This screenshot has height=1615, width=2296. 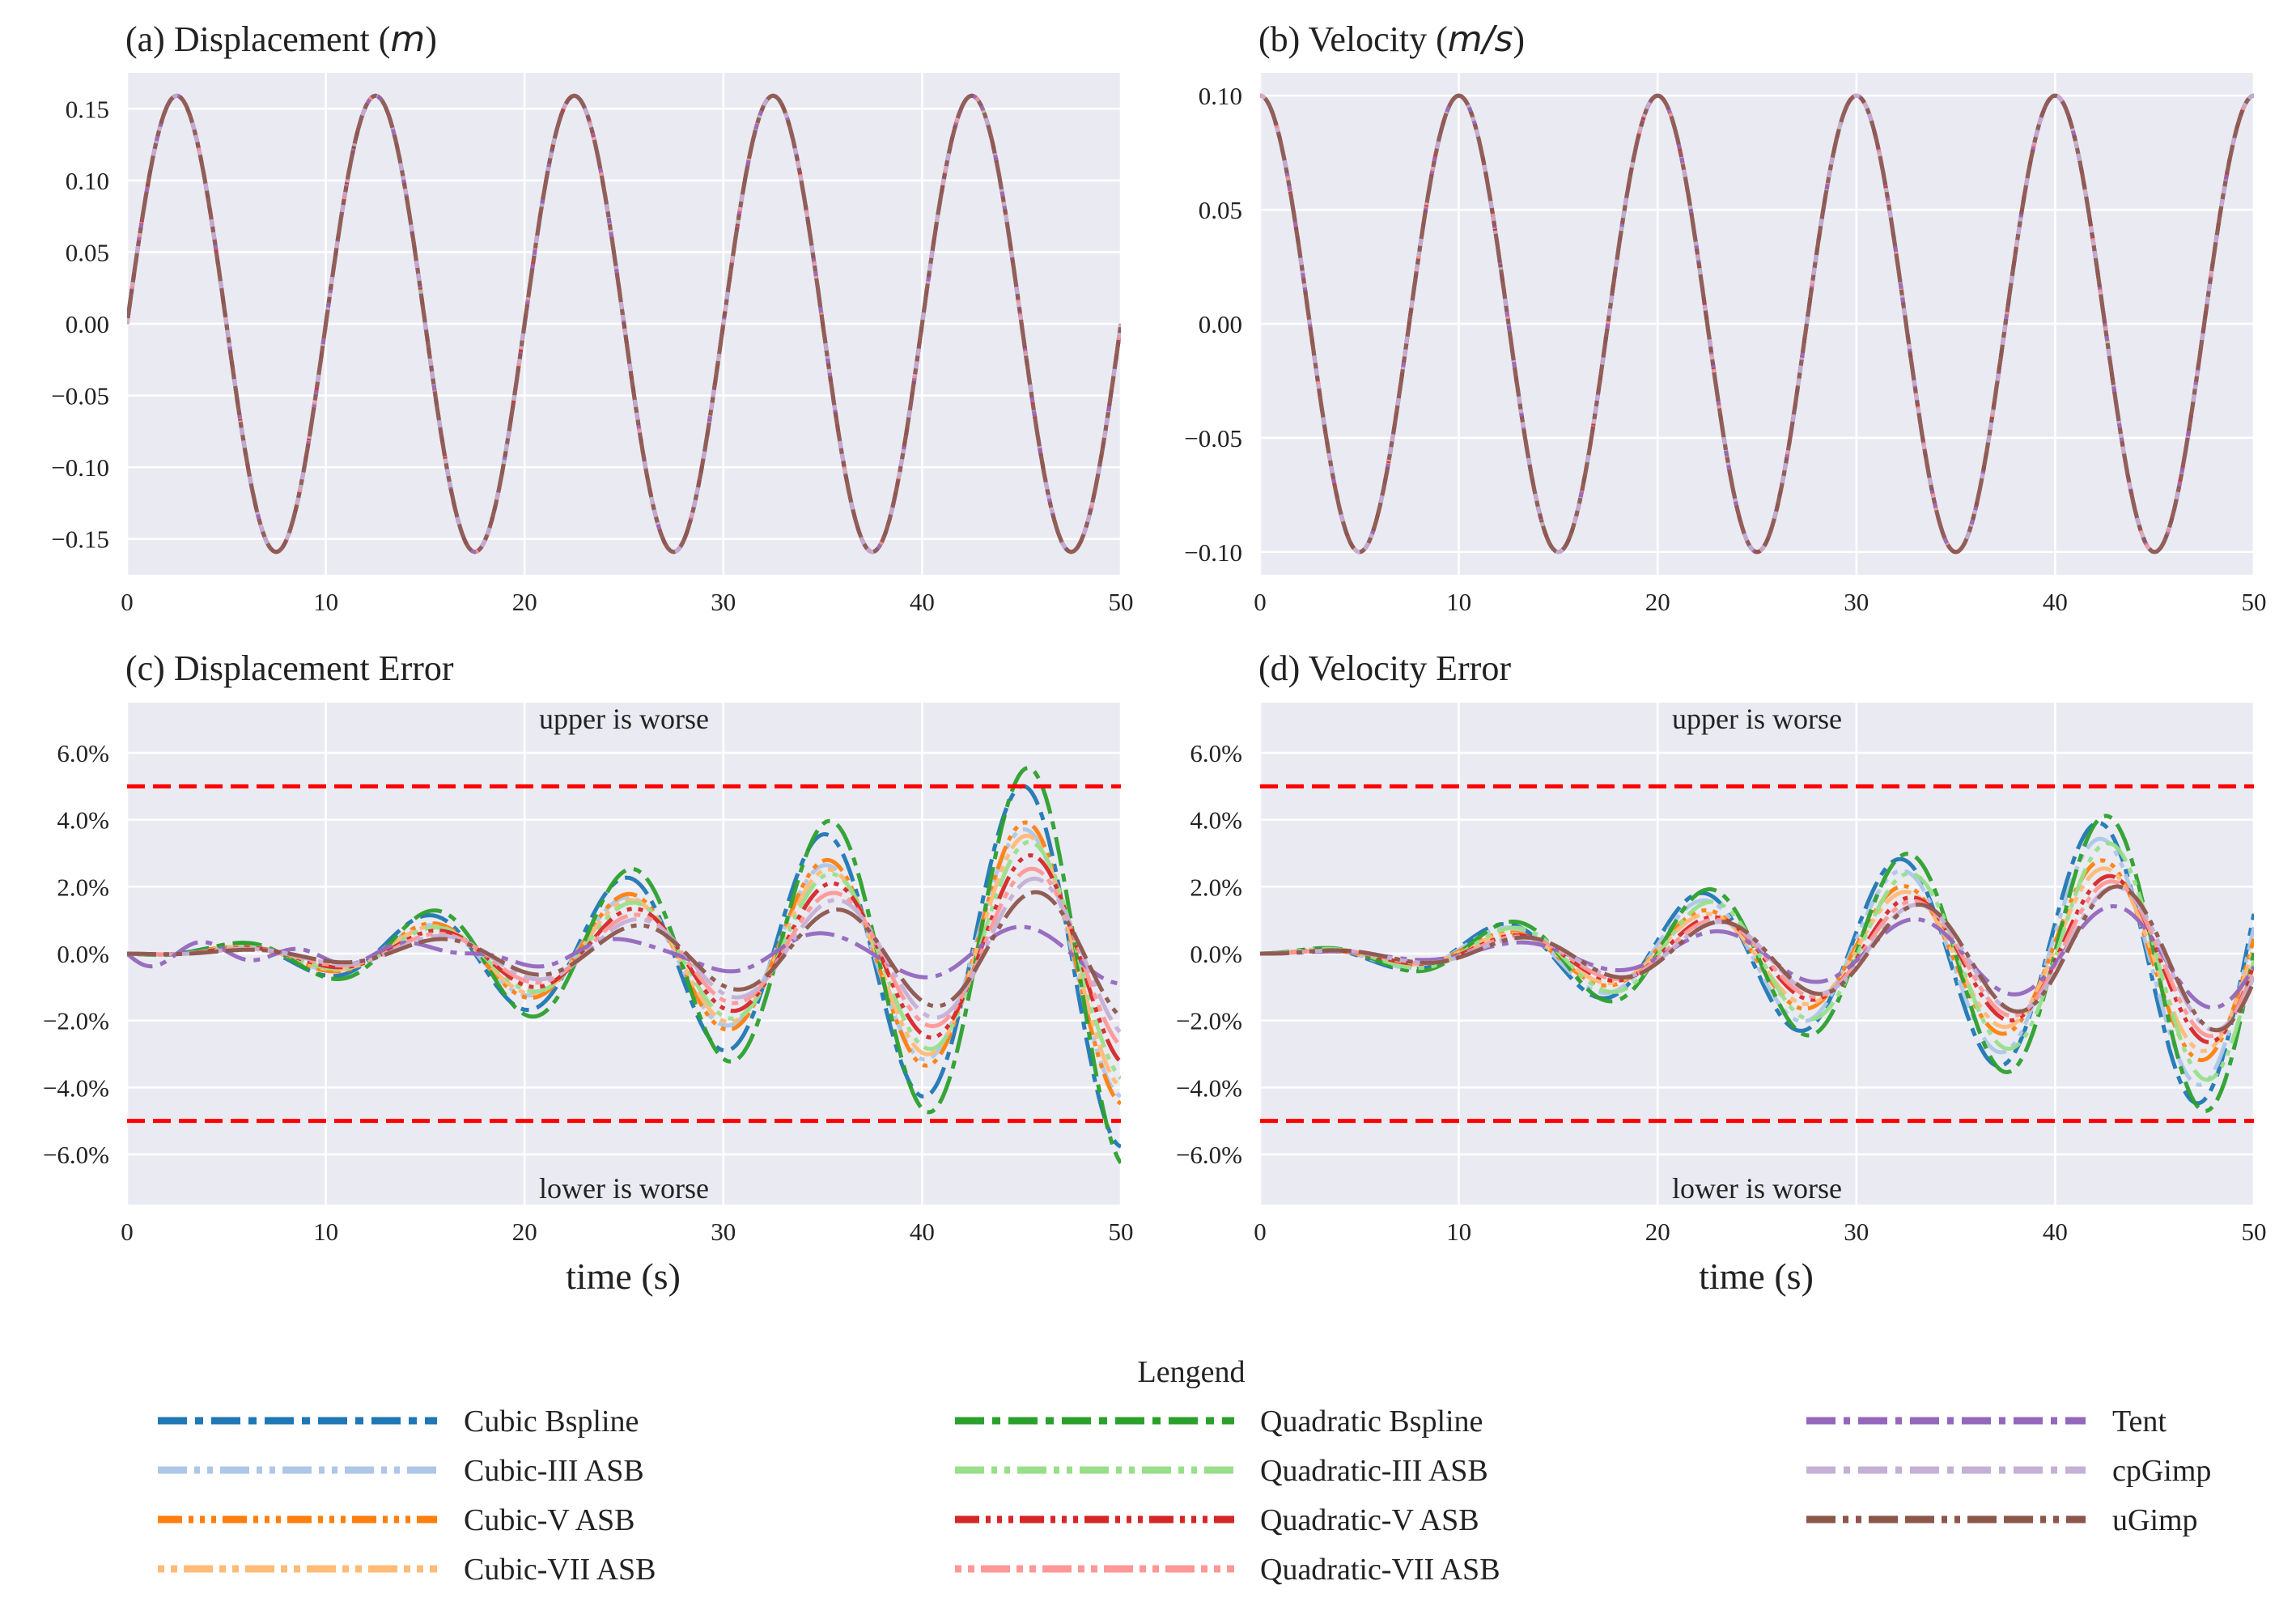 I want to click on y-tick-label: 0.15, so click(x=87, y=109).